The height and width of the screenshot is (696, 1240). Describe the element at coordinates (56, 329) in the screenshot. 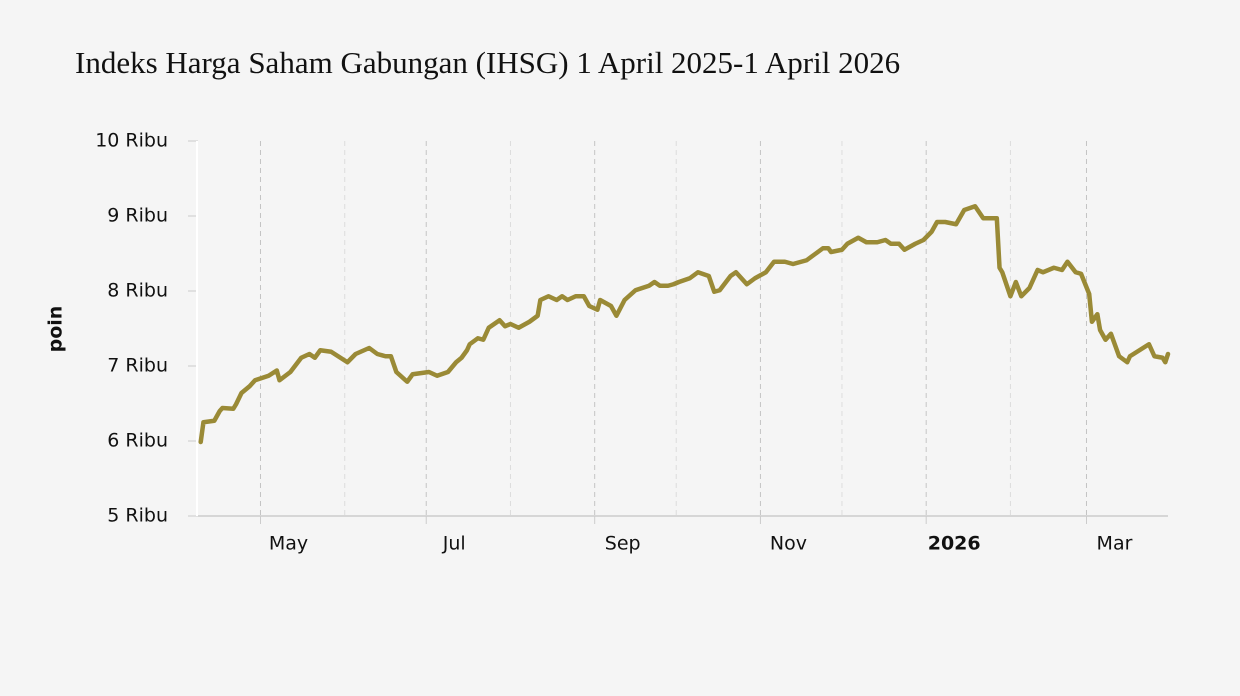

I see `y-axis-label: poin` at that location.